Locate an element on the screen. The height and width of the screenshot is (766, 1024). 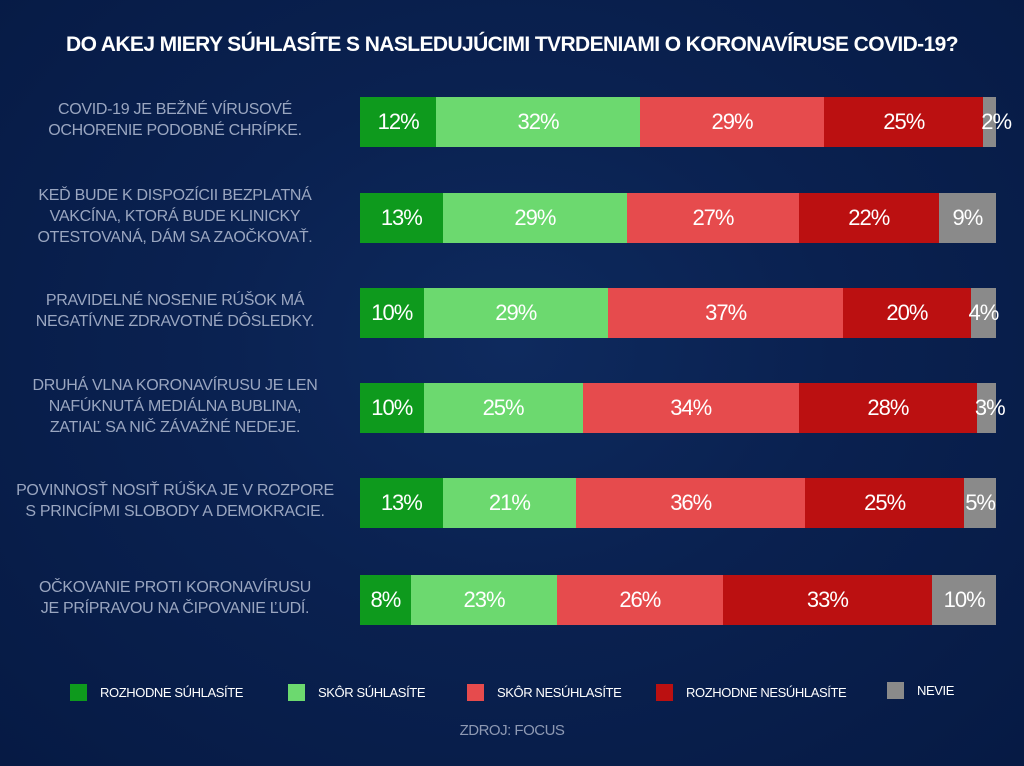
category-label-line: COVID-19 JE BEŽNÉ VÍRUSOVÉ is located at coordinates (175, 109).